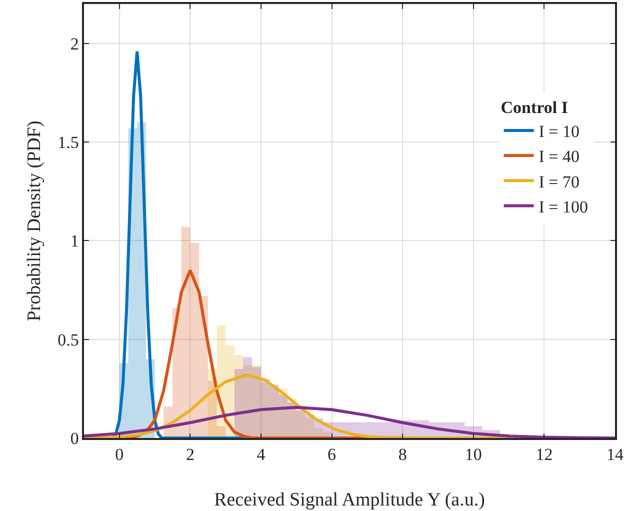  What do you see at coordinates (74, 438) in the screenshot?
I see `y-tick-label: 0` at bounding box center [74, 438].